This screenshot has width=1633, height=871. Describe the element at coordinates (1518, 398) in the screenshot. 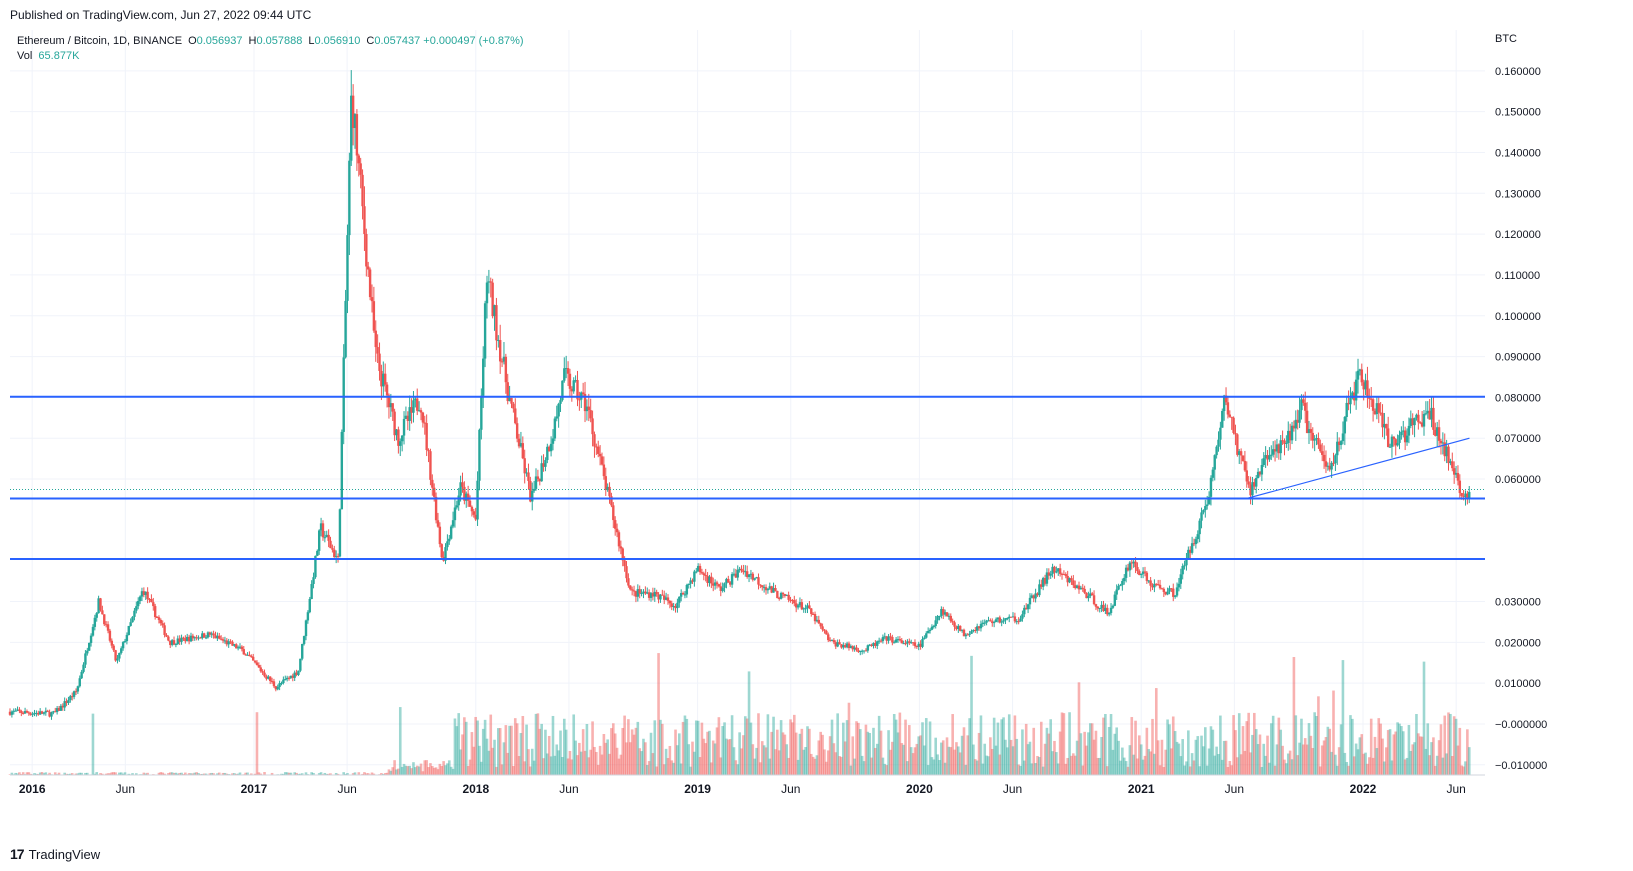

I see `price-tick-label: 0.080000` at that location.